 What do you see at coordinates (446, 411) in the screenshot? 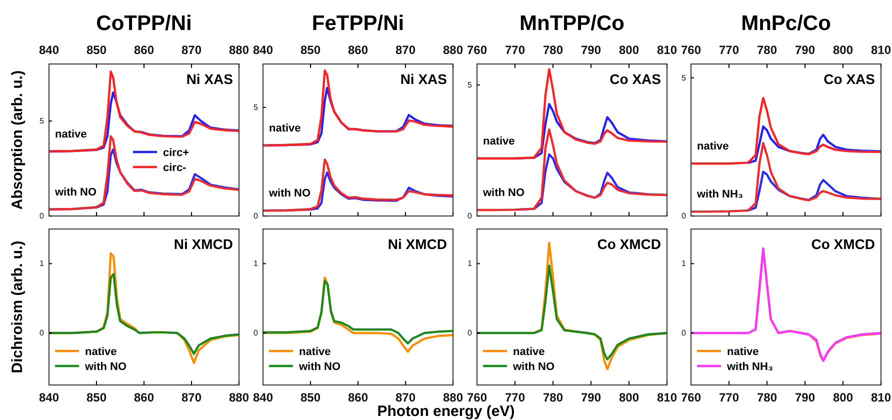
I see `x-axis-title: Photon energy (eV)` at bounding box center [446, 411].